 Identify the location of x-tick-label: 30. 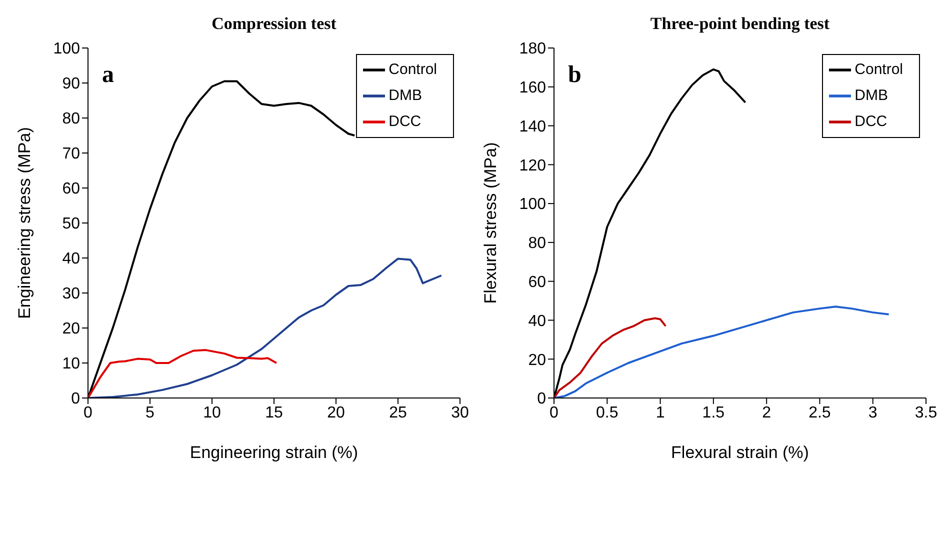
(460, 413).